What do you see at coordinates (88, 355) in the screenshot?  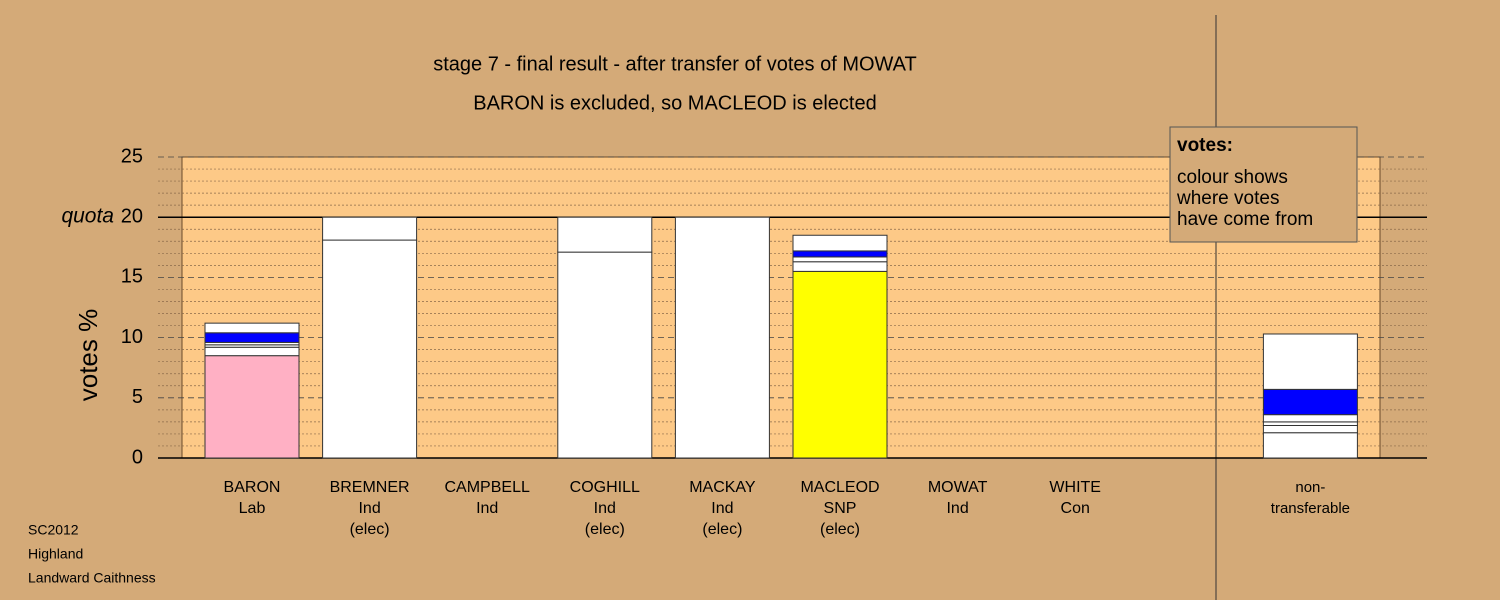 I see `y-axis-label: votes %` at bounding box center [88, 355].